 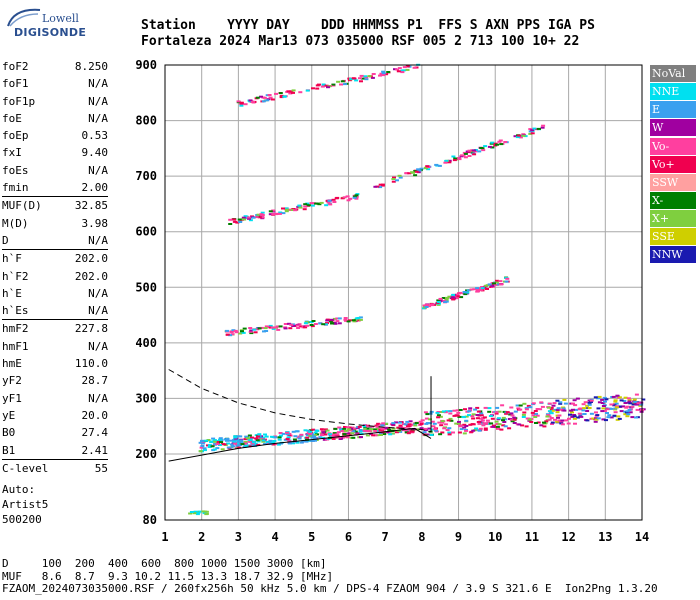 I want to click on x-tick-label: 6, so click(x=348, y=537).